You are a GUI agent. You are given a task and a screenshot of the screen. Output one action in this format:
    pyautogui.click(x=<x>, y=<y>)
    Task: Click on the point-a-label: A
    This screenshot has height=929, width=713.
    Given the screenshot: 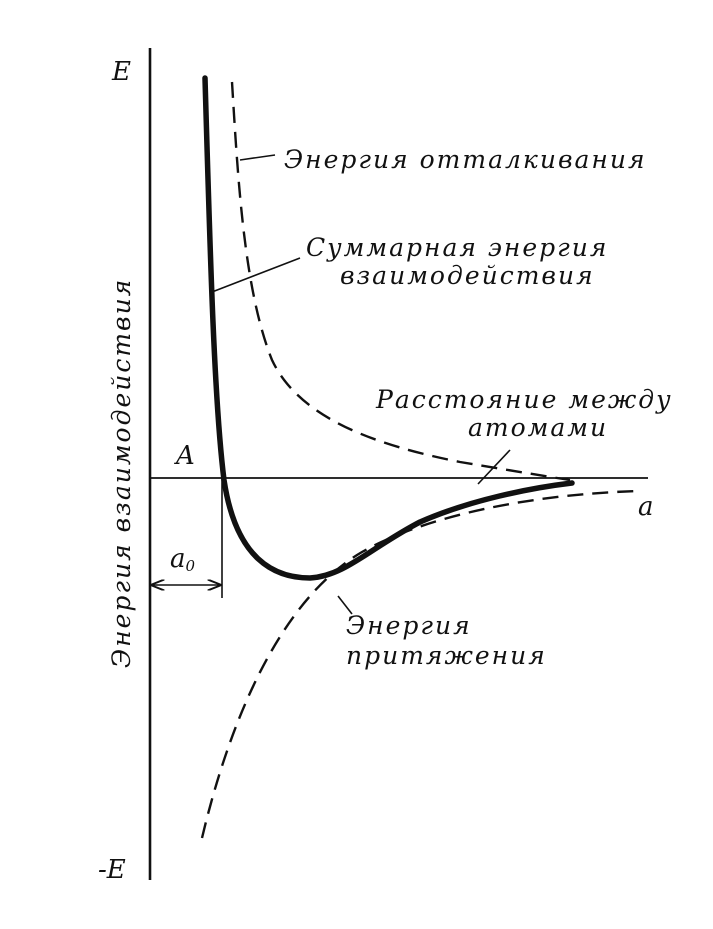 What is the action you would take?
    pyautogui.click(x=184, y=456)
    